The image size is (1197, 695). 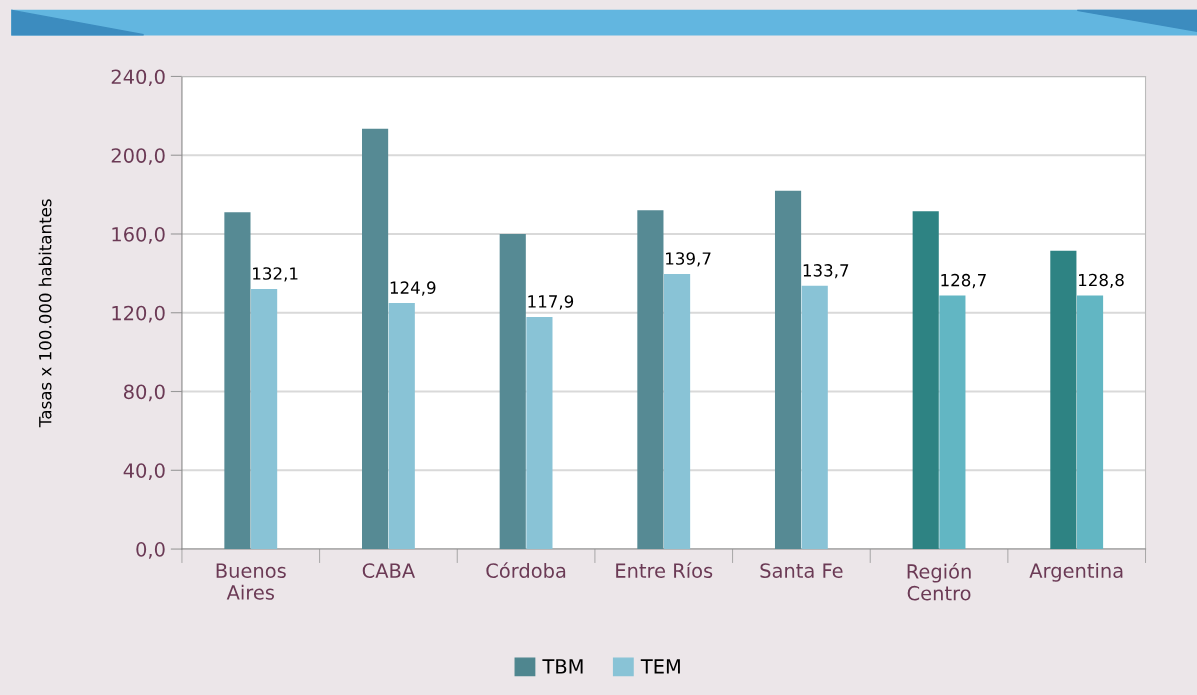 I want to click on data-label: 128,7, so click(x=963, y=281).